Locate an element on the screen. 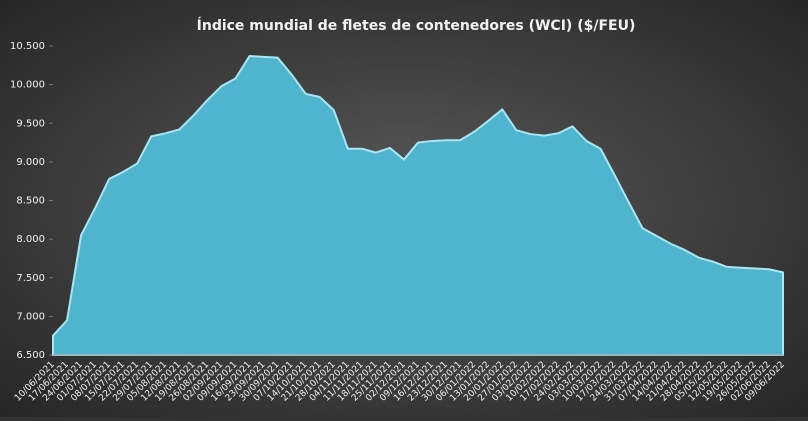 This screenshot has width=808, height=421. y-tick-label: 8.000 is located at coordinates (30, 239).